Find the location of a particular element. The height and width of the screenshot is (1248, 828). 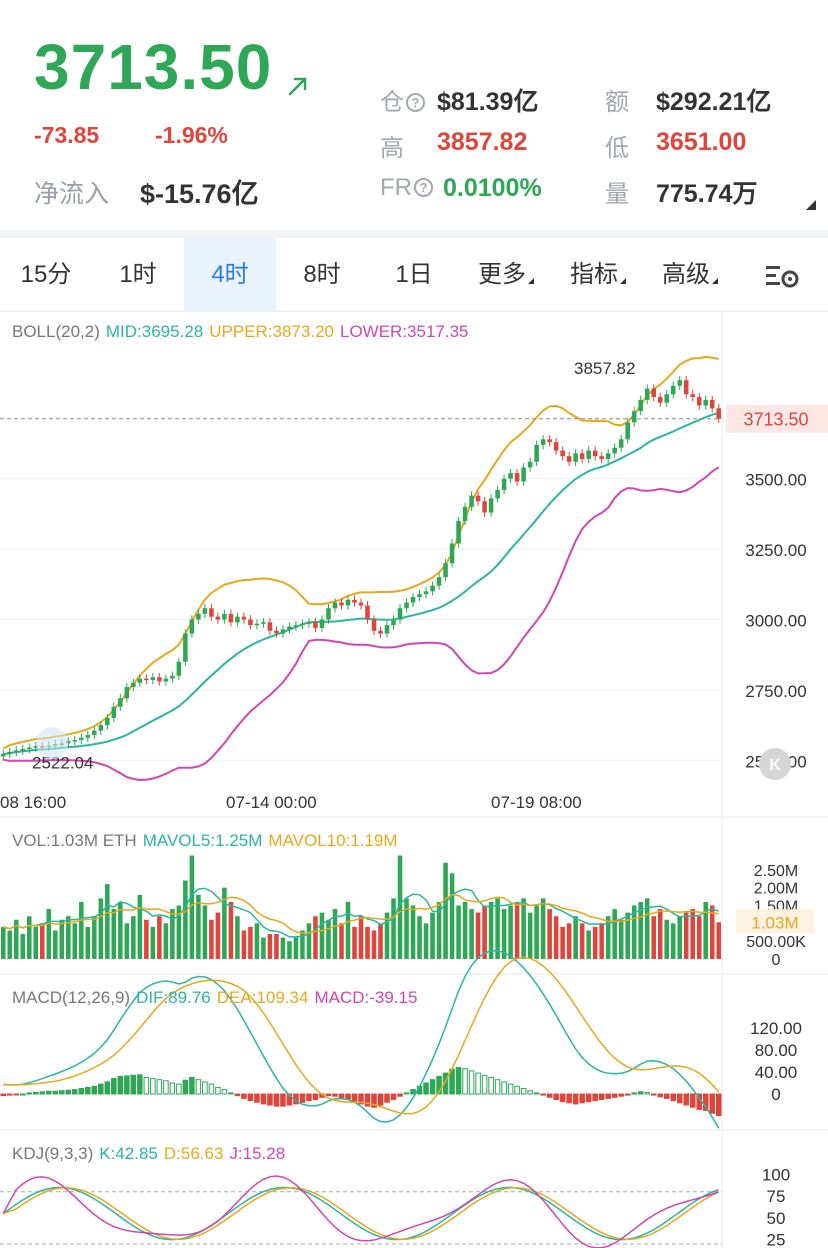

x-tick-label: 07-14 00:00 is located at coordinates (271, 802).